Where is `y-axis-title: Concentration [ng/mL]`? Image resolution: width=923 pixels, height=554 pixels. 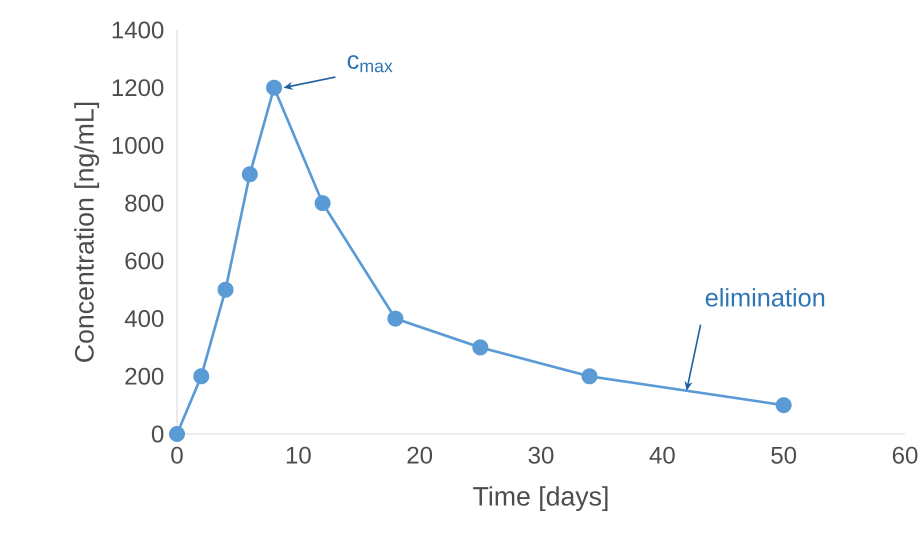 y-axis-title: Concentration [ng/mL] is located at coordinates (87, 232).